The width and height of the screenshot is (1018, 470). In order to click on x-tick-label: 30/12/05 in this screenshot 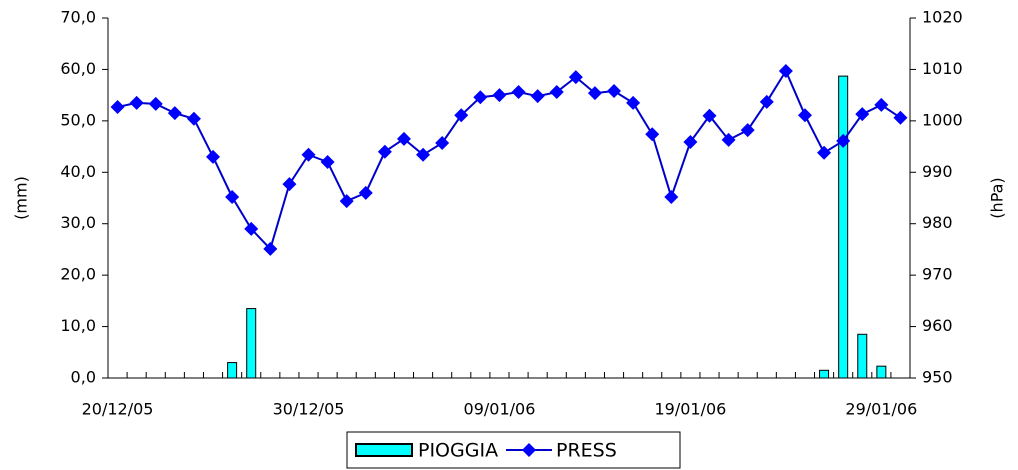, I will do `click(309, 409)`.